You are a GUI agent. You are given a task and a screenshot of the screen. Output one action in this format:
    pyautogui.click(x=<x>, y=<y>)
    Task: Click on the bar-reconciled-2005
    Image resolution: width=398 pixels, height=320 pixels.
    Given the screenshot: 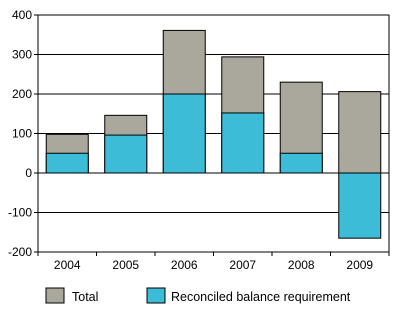 What is the action you would take?
    pyautogui.click(x=126, y=154)
    